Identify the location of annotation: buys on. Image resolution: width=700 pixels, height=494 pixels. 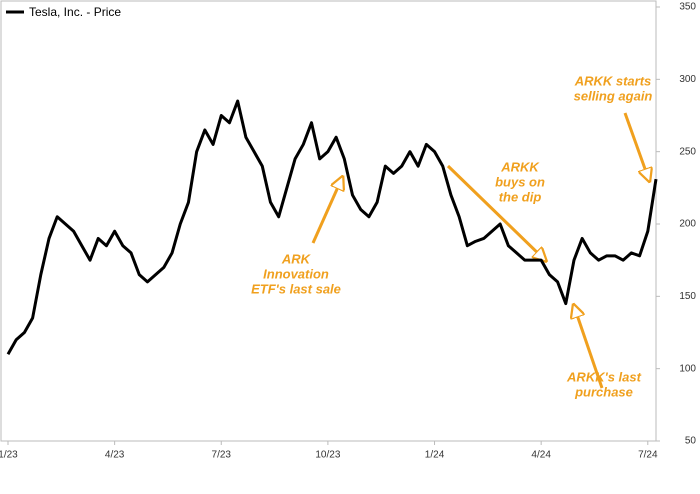
(520, 181).